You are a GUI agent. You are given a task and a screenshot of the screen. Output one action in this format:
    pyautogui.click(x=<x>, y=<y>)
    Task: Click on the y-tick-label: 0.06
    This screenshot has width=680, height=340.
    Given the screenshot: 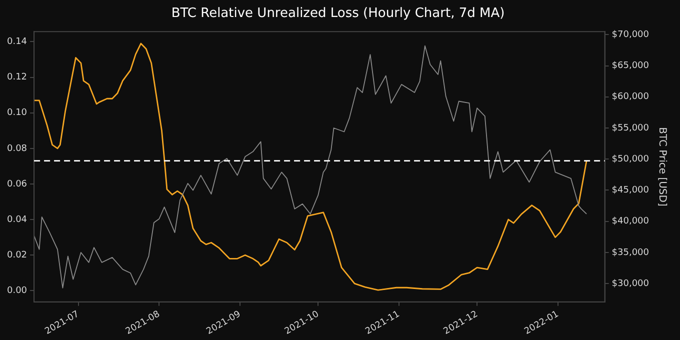 What is the action you would take?
    pyautogui.click(x=17, y=184)
    